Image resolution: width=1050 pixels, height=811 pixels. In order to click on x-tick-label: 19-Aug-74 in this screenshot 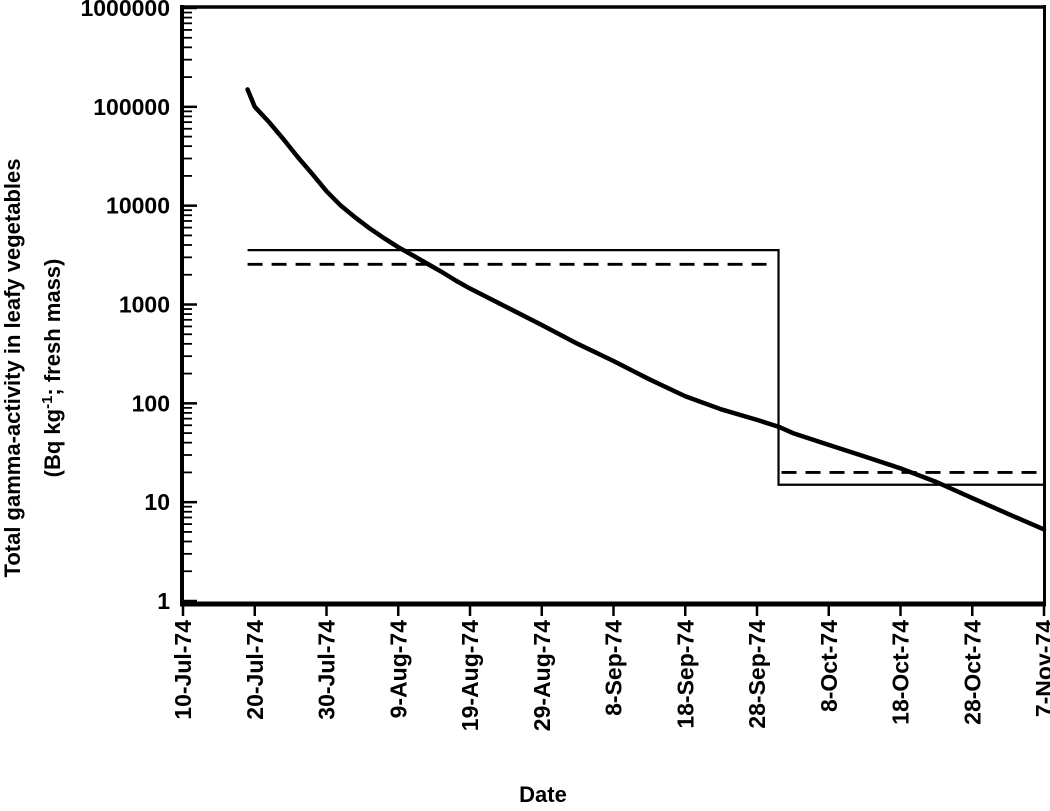, I will do `click(470, 675)`.